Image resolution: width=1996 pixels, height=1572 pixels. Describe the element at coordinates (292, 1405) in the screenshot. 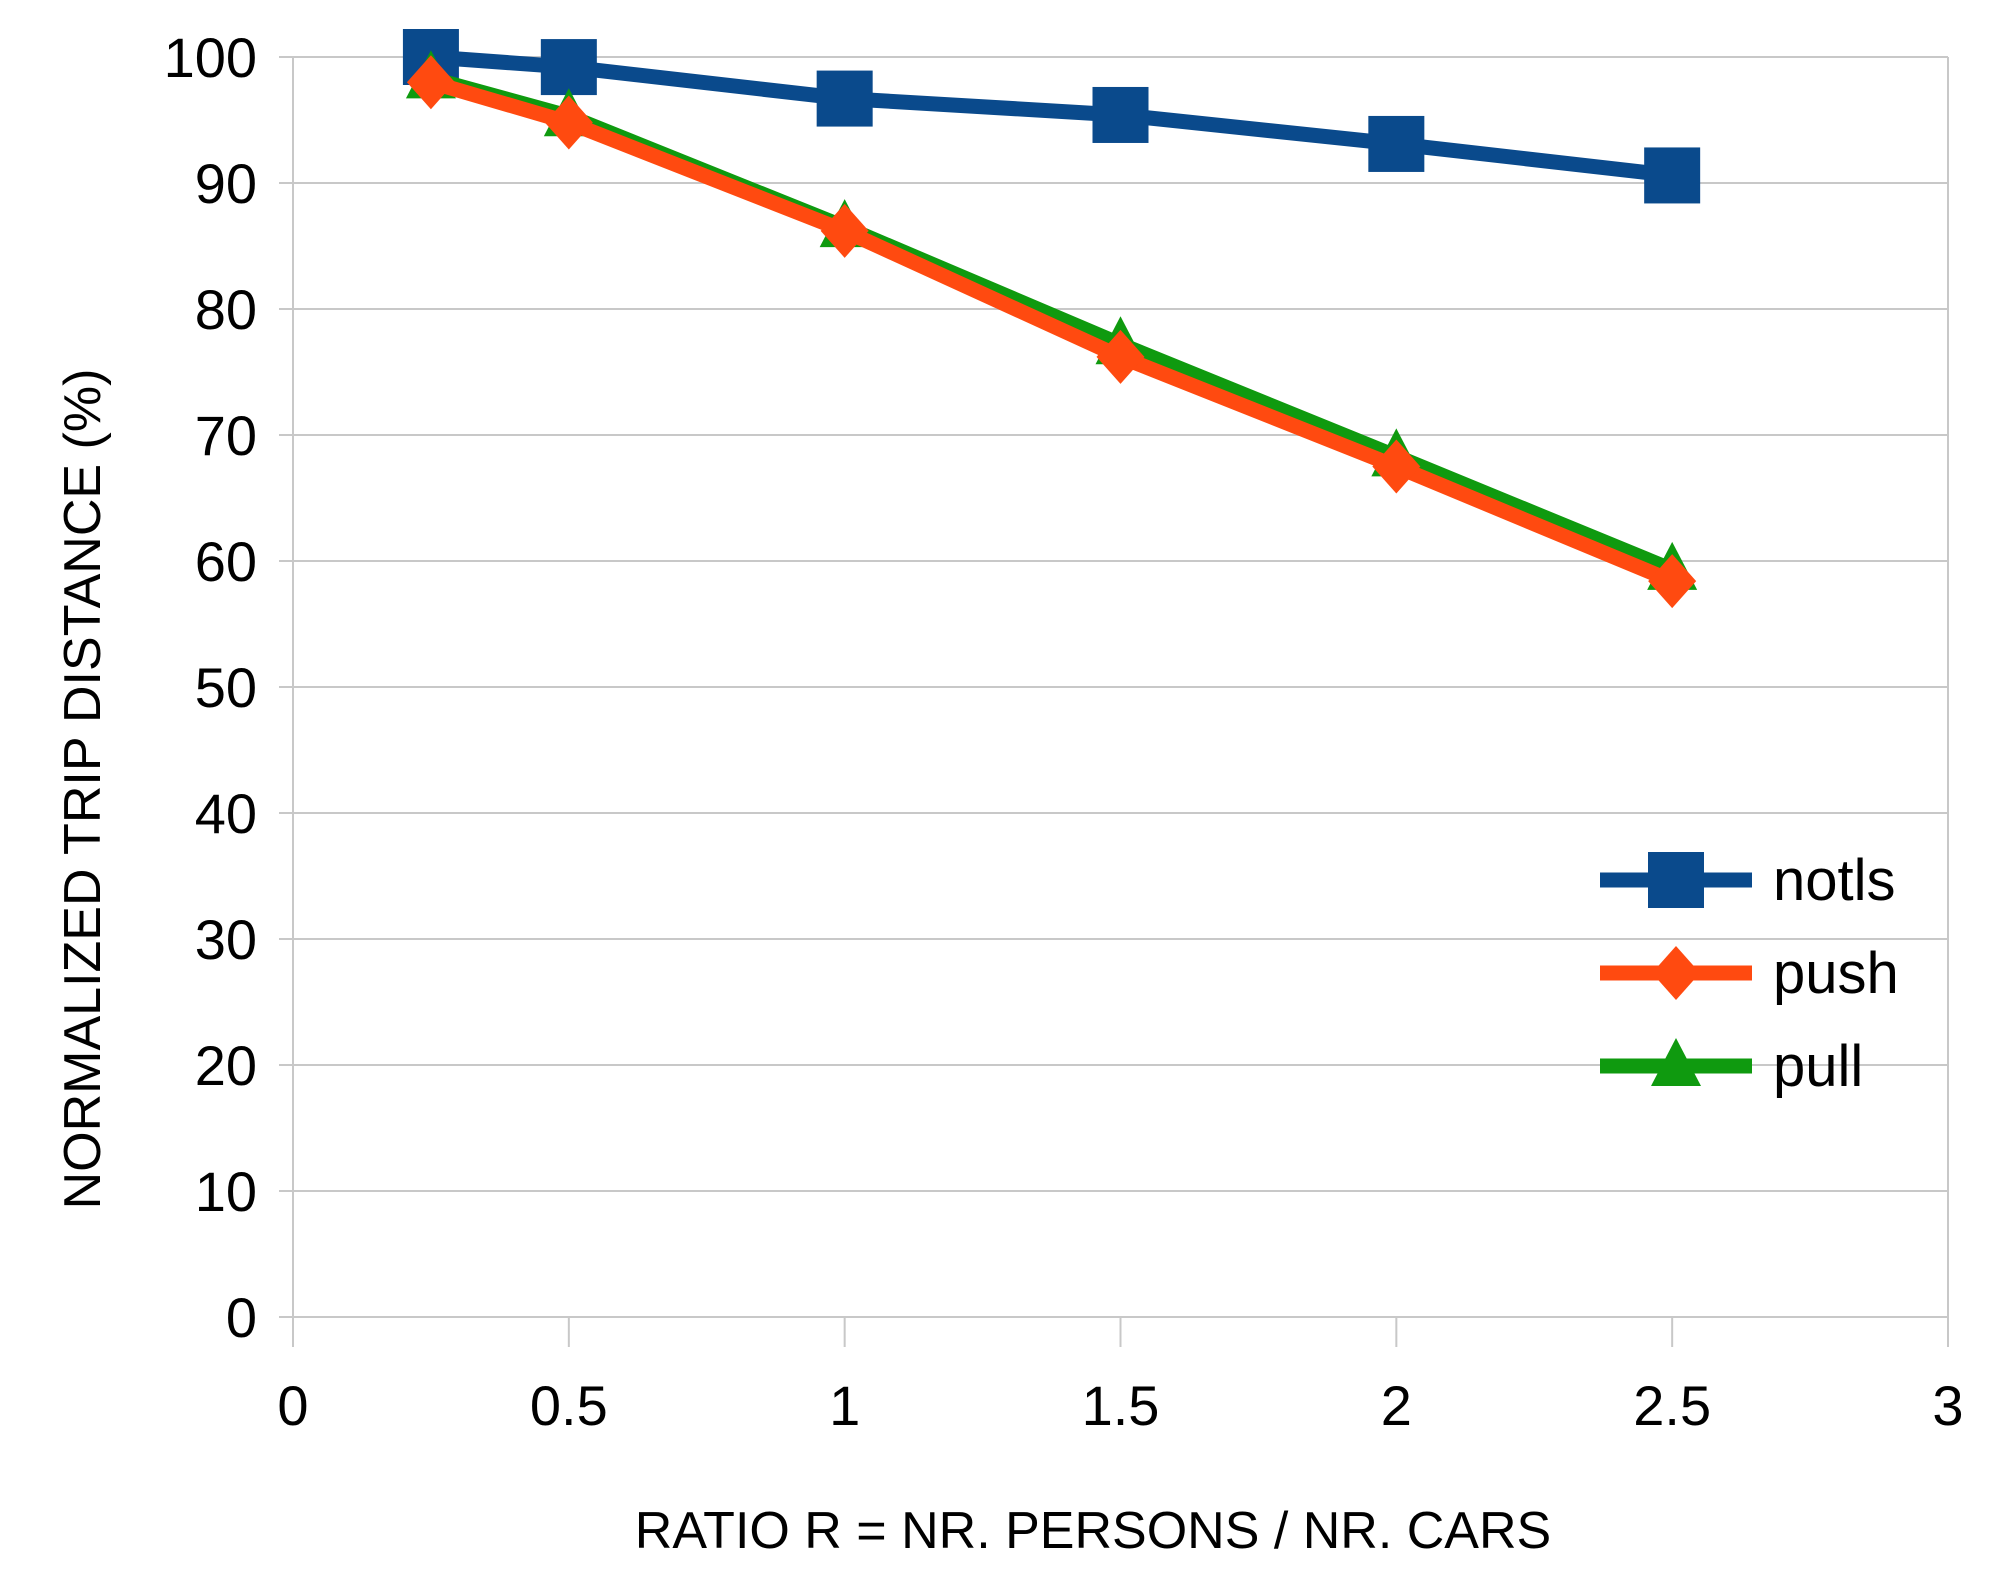

I see `x-tick-label: 0` at that location.